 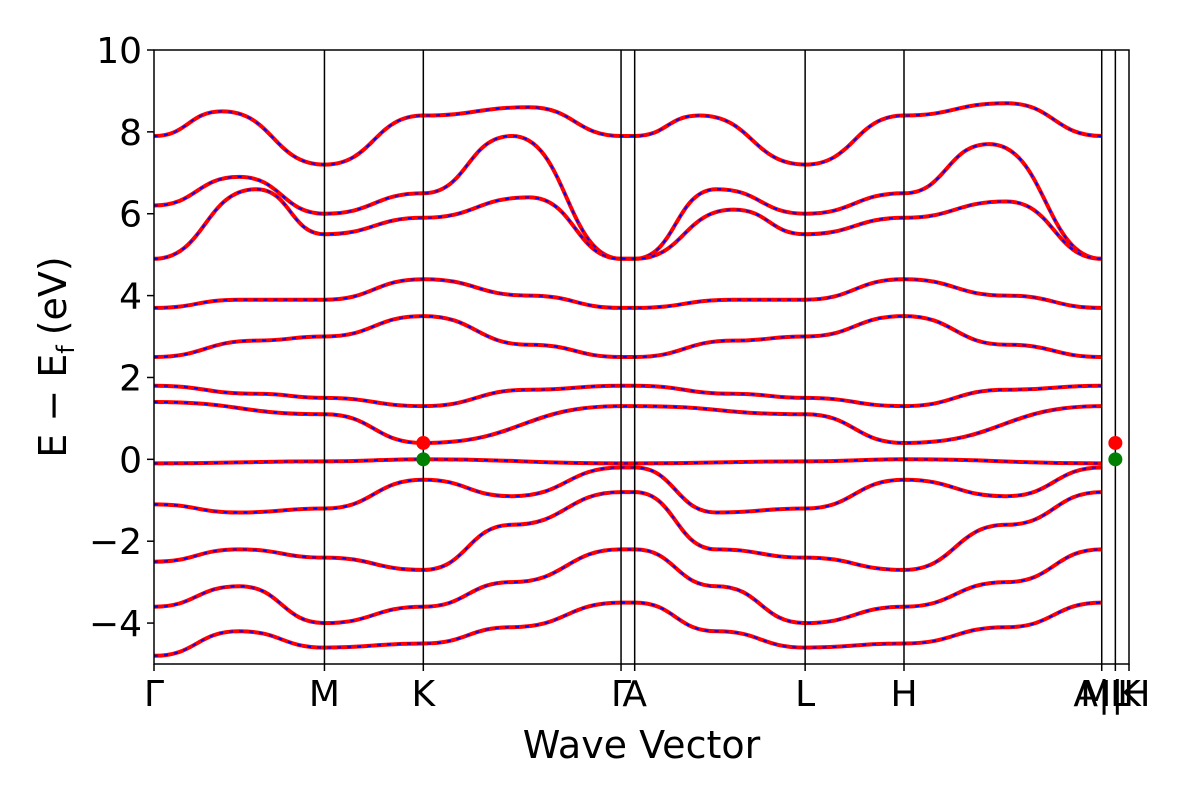 What do you see at coordinates (53, 406) in the screenshot?
I see `y-axis-title-main: E − E` at bounding box center [53, 406].